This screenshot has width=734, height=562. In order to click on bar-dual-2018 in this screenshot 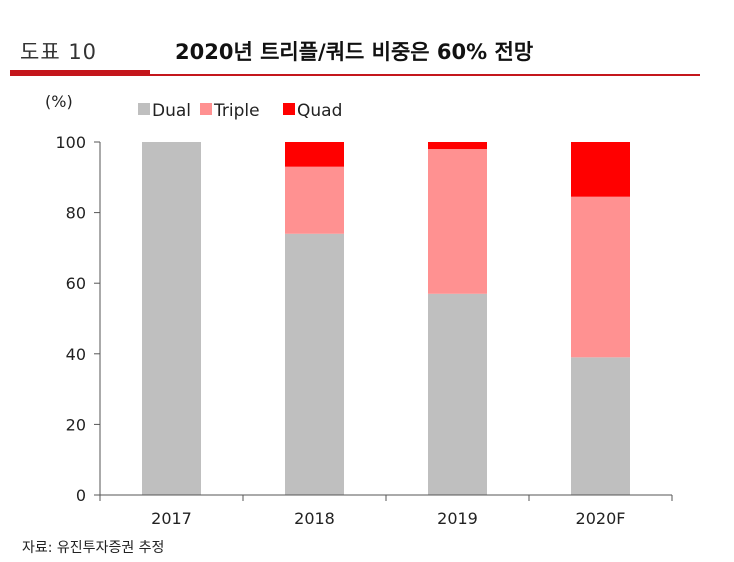, I will do `click(314, 364)`.